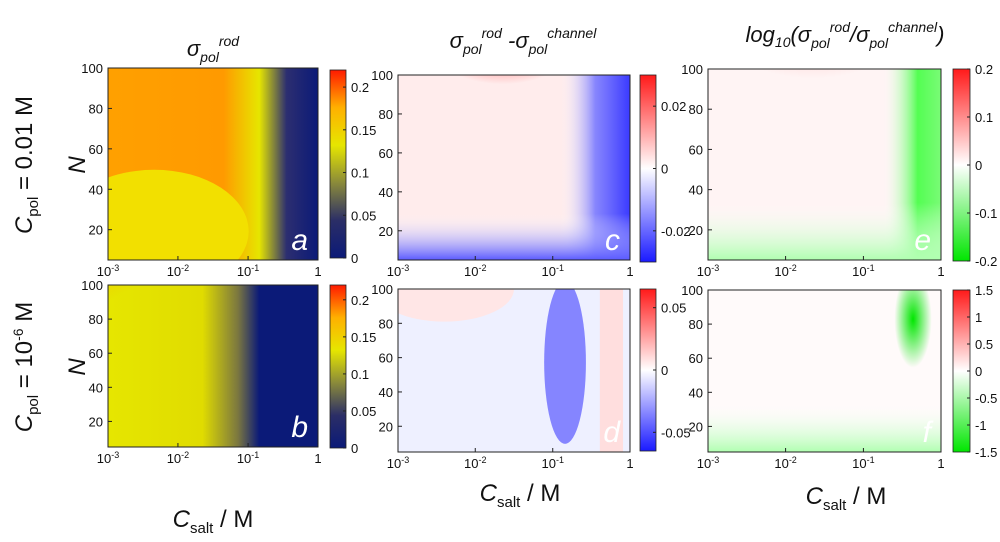 The width and height of the screenshot is (1000, 542). Describe the element at coordinates (981, 425) in the screenshot. I see `colorbar-tick-label: -1` at that location.